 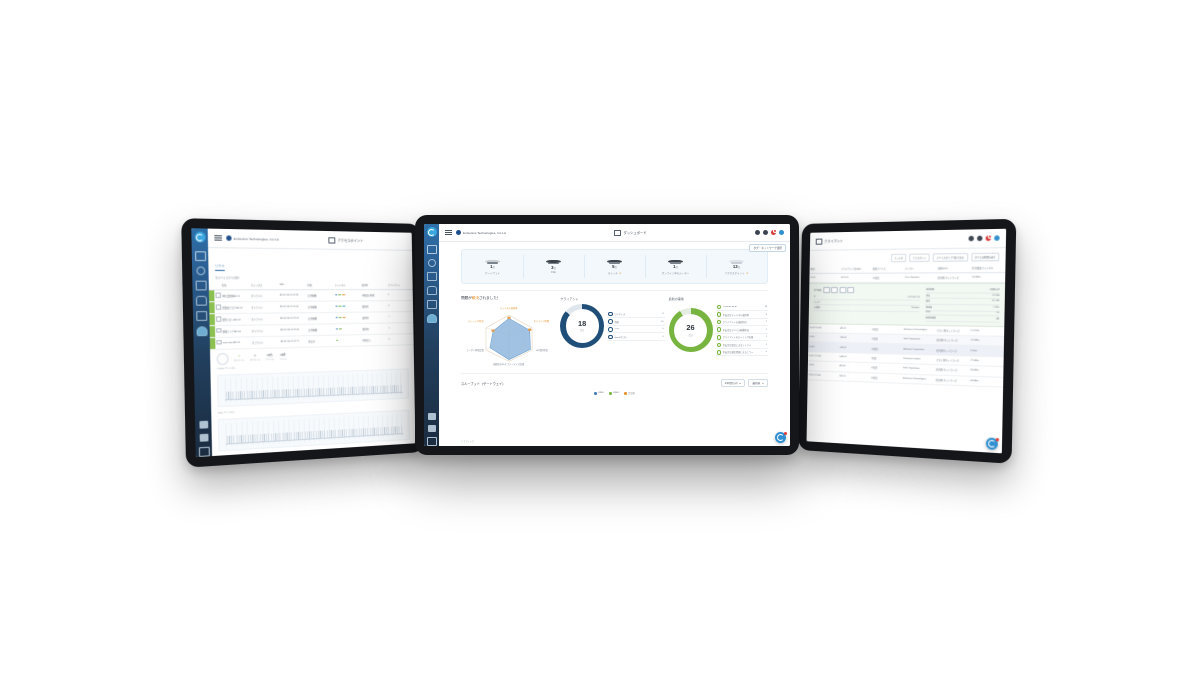 What do you see at coordinates (675, 266) in the screenshot?
I see `device-summary-cell: 1台 オンライン中のルーター` at bounding box center [675, 266].